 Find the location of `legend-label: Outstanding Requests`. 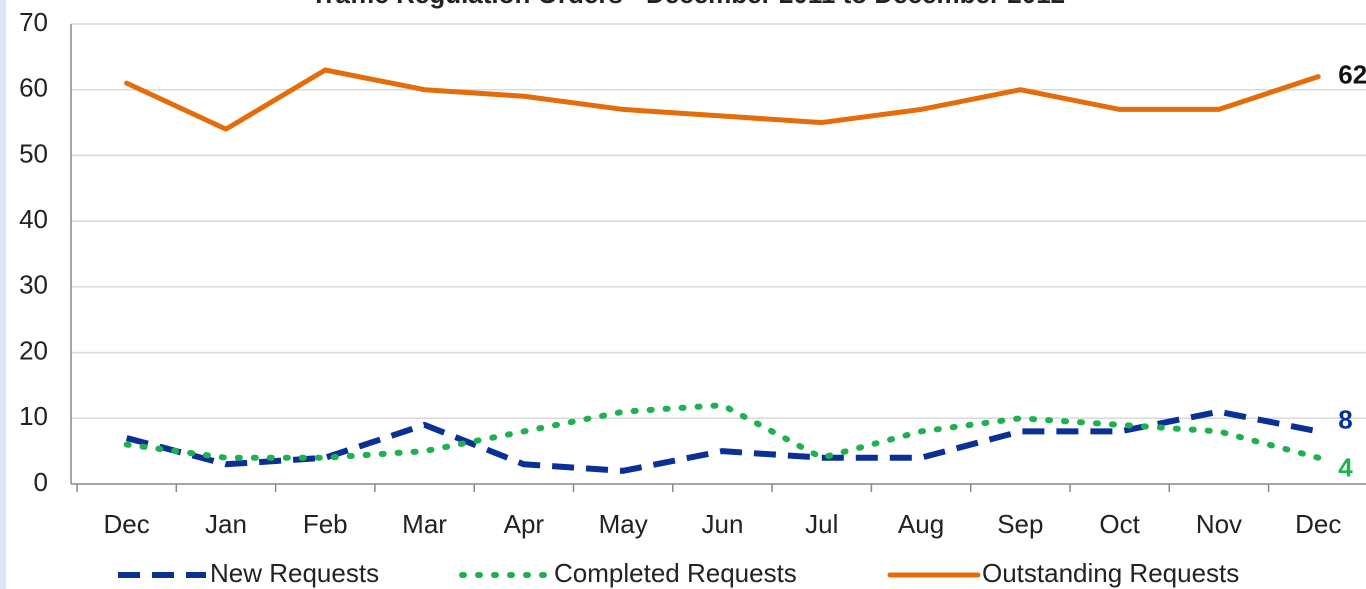

legend-label: Outstanding Requests is located at coordinates (1110, 573).